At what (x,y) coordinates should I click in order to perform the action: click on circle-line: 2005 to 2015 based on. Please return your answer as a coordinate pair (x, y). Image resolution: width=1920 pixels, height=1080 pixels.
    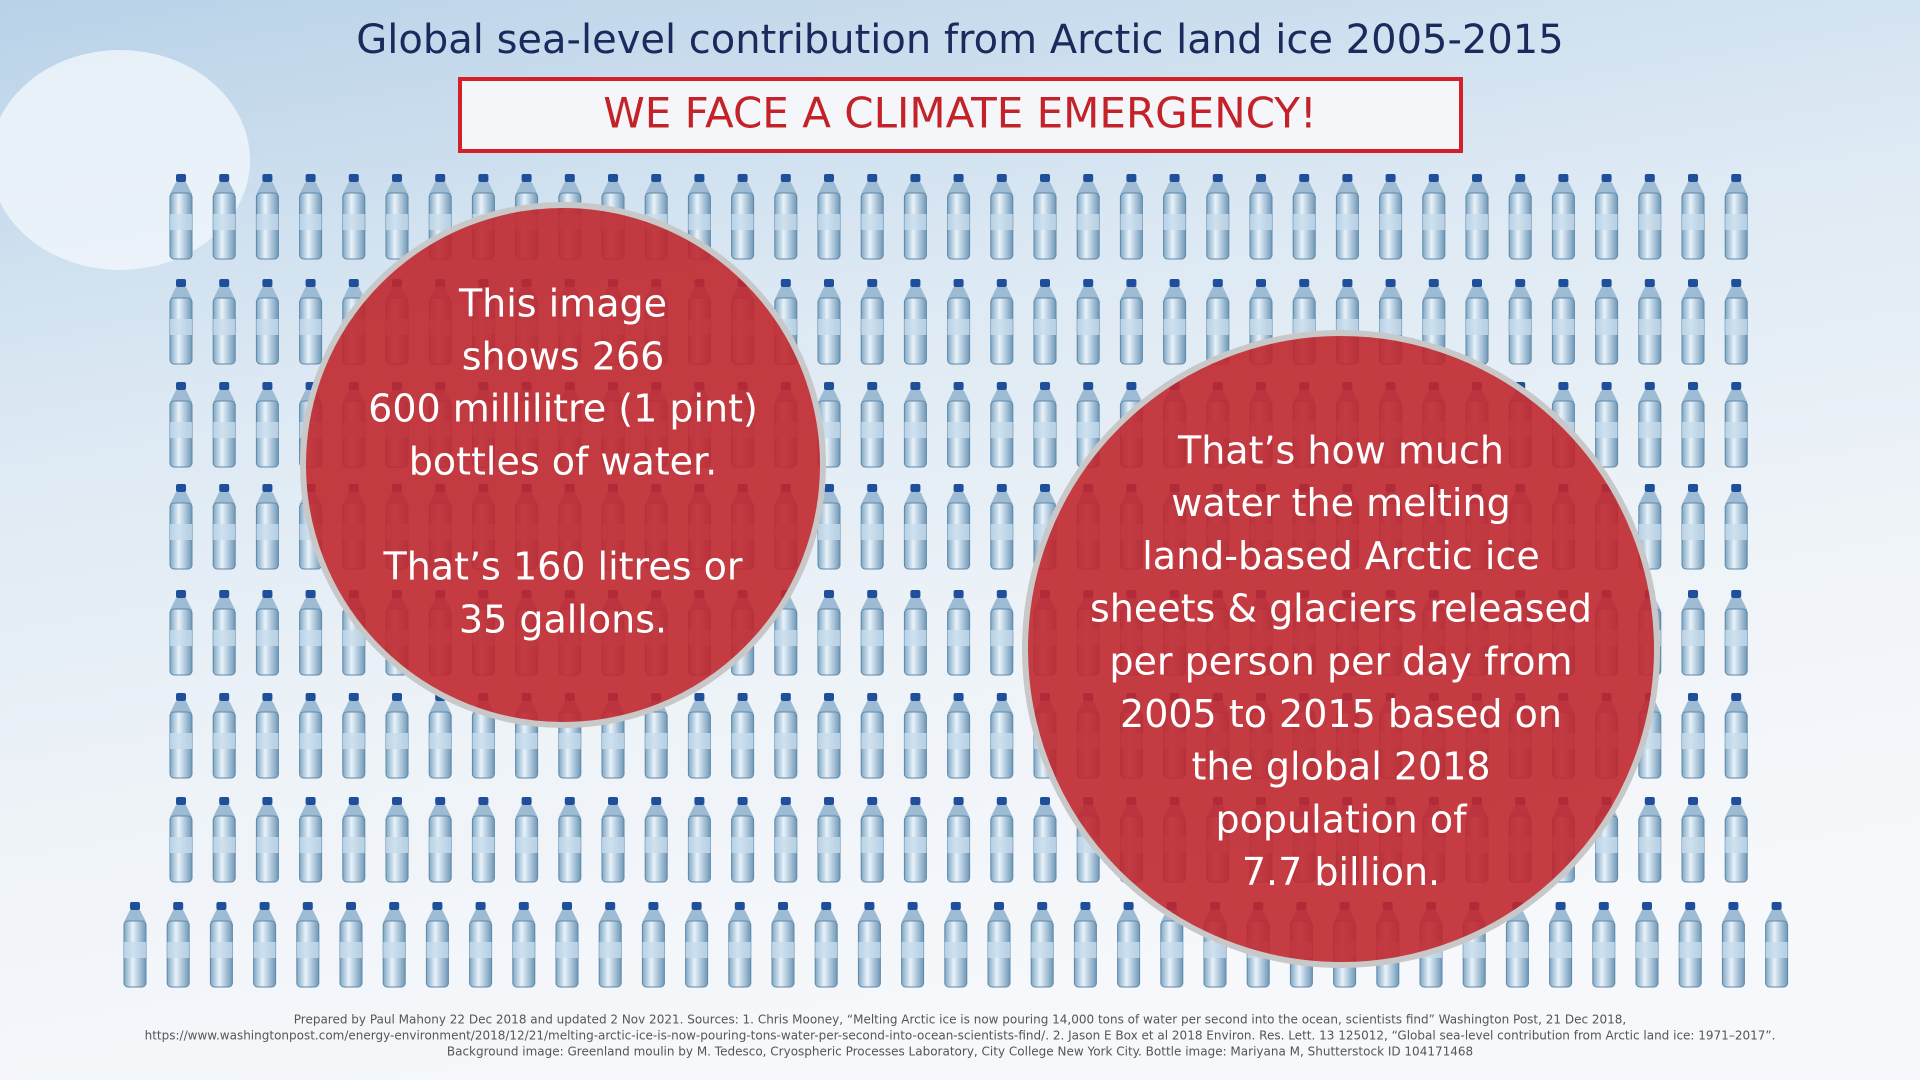
    Looking at the image, I should click on (1341, 714).